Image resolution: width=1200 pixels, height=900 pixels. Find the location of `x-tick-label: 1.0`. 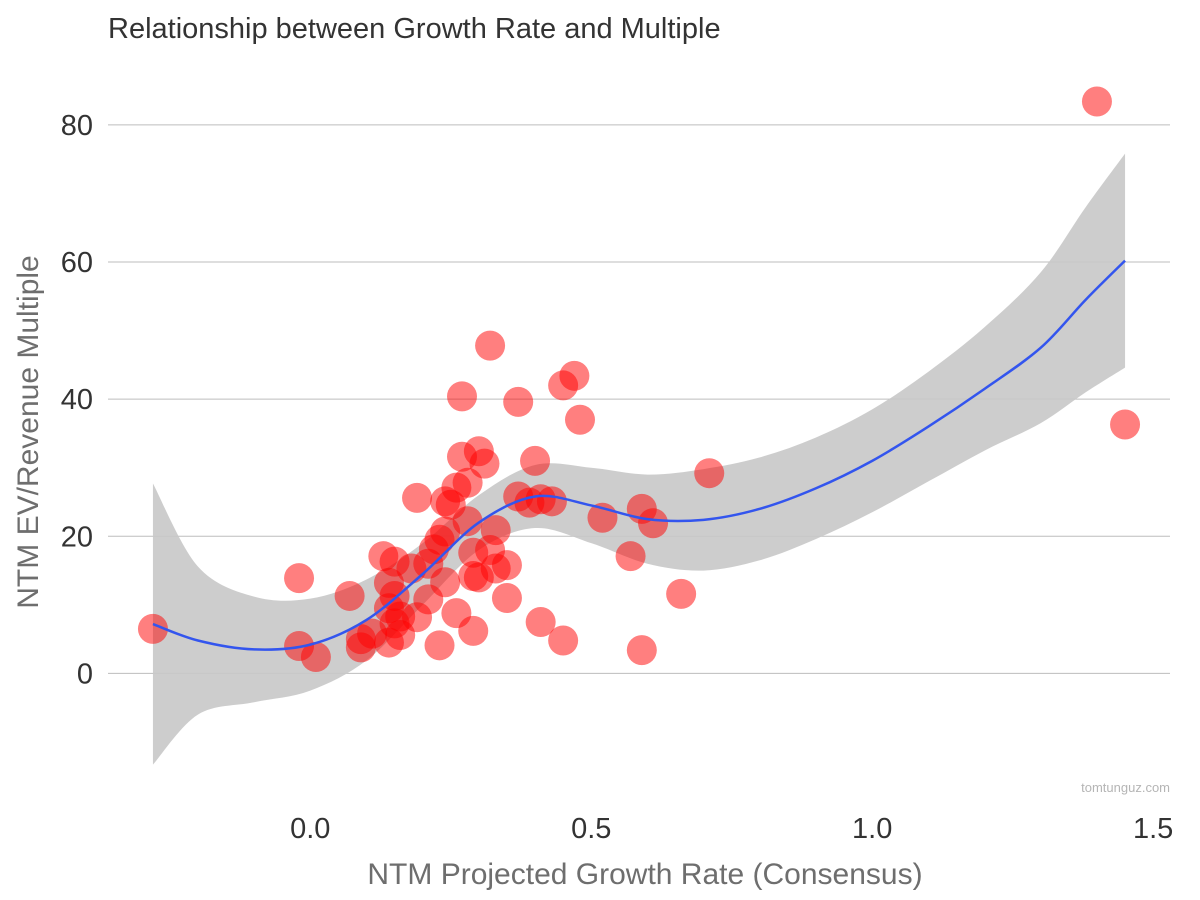

x-tick-label: 1.0 is located at coordinates (872, 829).